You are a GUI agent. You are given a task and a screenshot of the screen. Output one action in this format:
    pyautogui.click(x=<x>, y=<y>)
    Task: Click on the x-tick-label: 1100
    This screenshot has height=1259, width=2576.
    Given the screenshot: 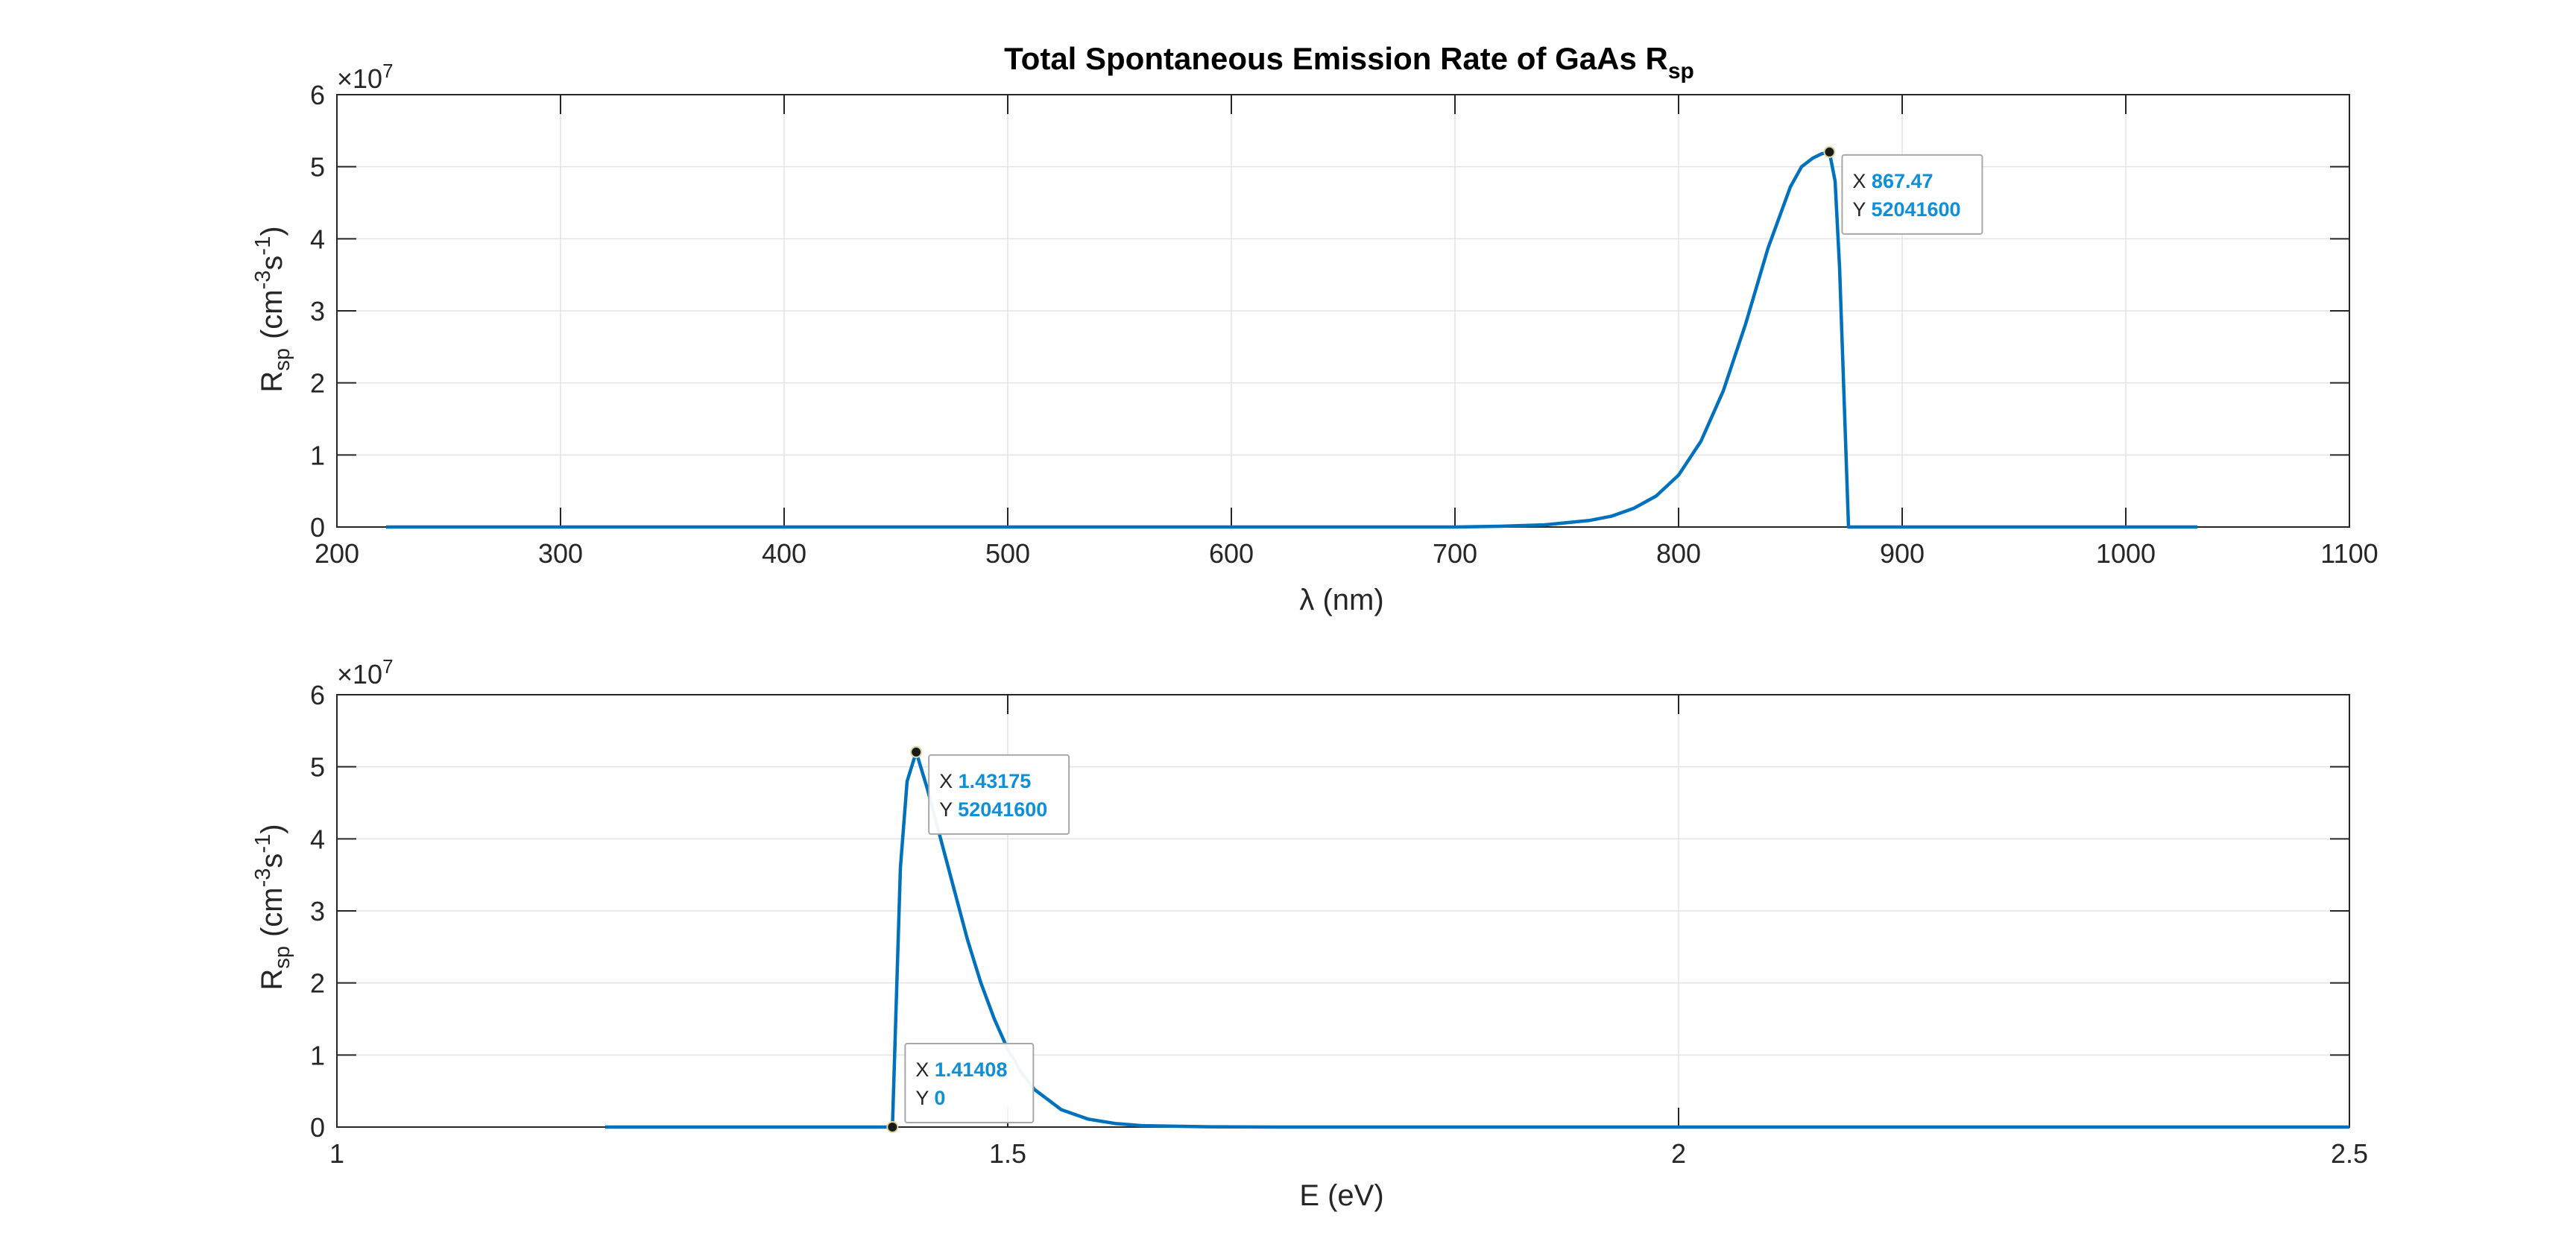 What is the action you would take?
    pyautogui.click(x=2349, y=553)
    